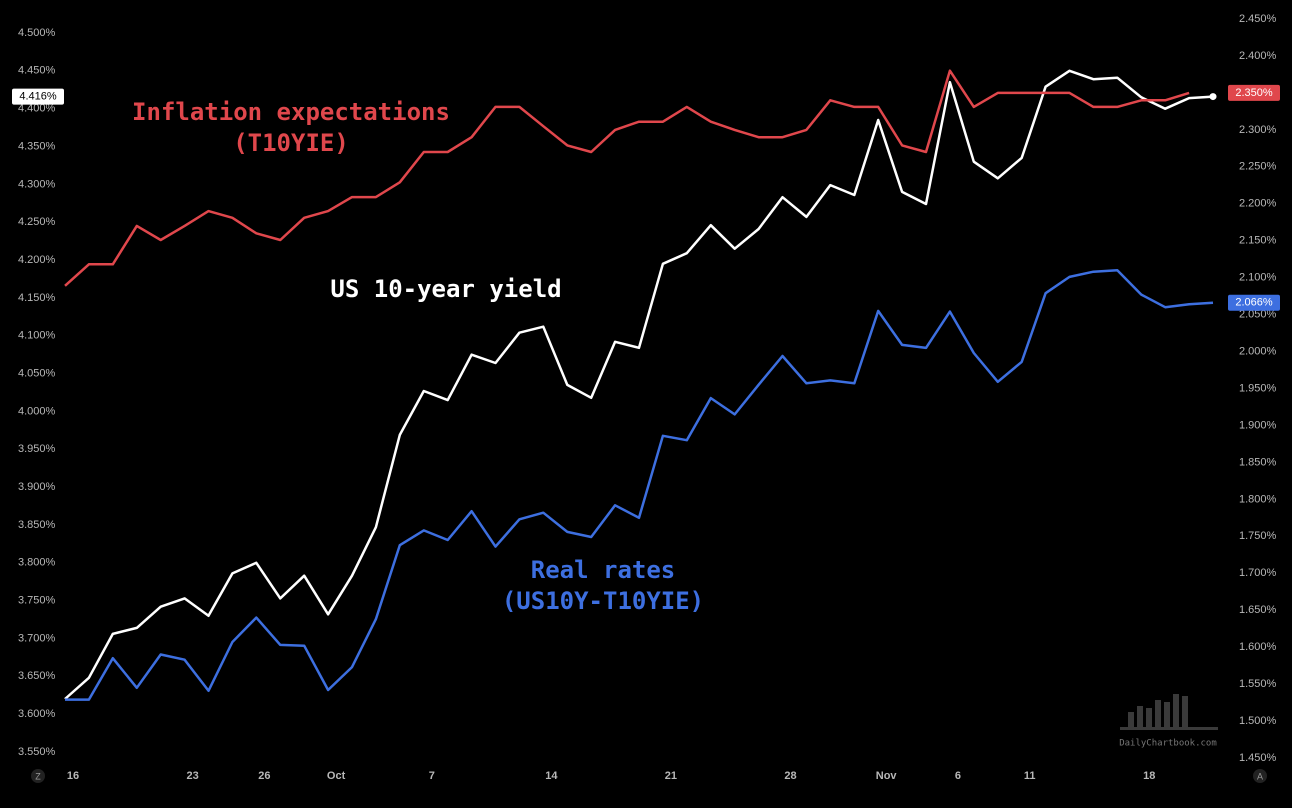  I want to click on y2-tick-label: 2.250%, so click(1258, 167).